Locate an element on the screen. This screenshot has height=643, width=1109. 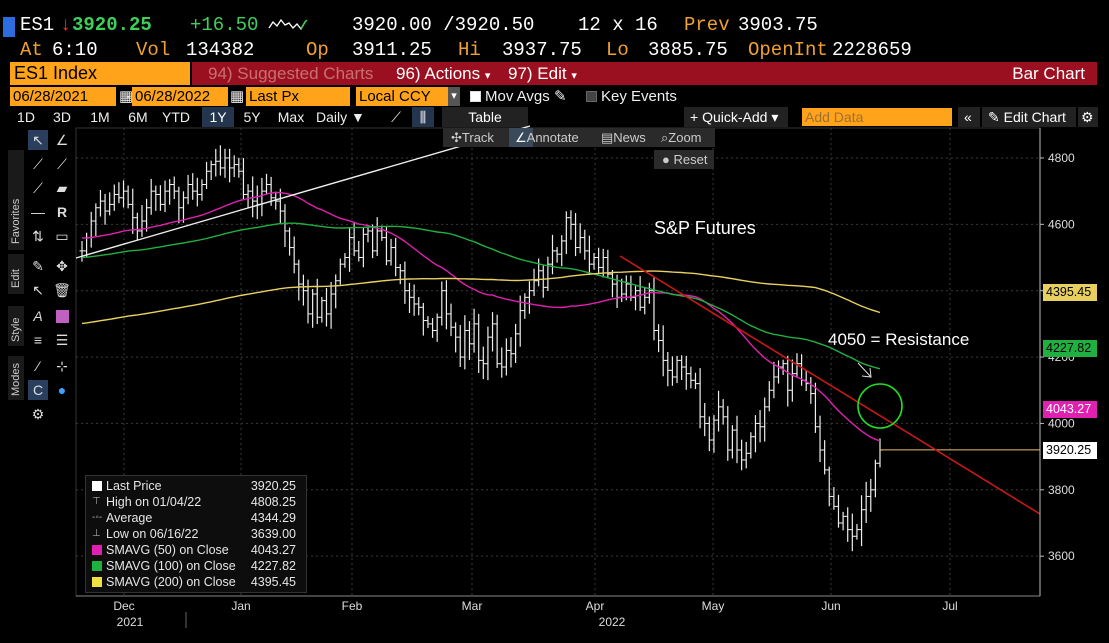
period-1m: 1M is located at coordinates (100, 117).